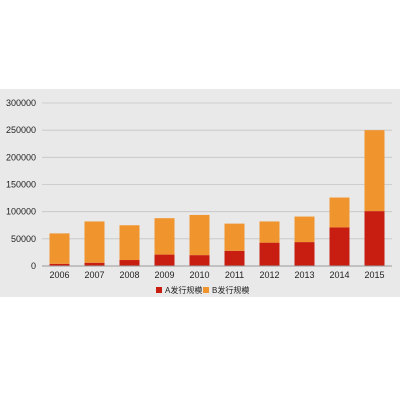 The height and width of the screenshot is (400, 400). Describe the element at coordinates (269, 254) in the screenshot. I see `bar-a-2012` at that location.